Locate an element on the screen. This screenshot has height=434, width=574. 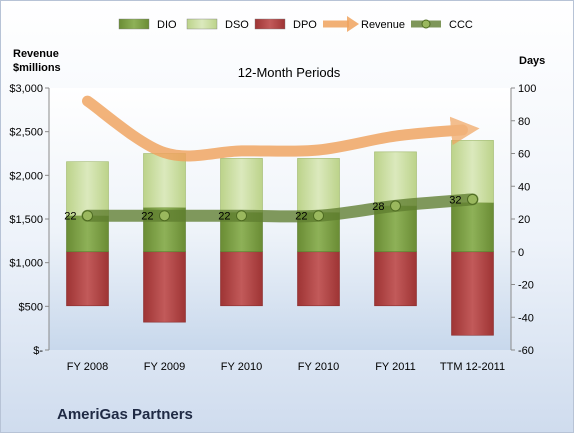
revenue-line is located at coordinates (281, 128).